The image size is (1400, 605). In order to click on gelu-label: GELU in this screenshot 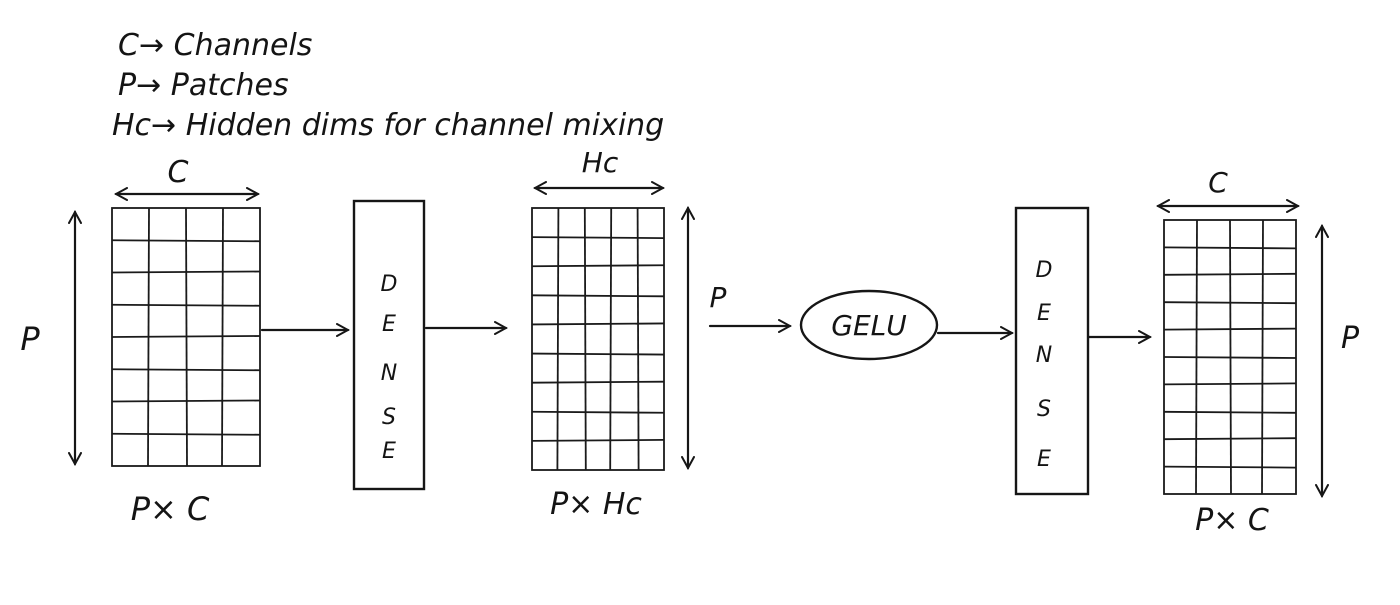, I will do `click(868, 325)`.